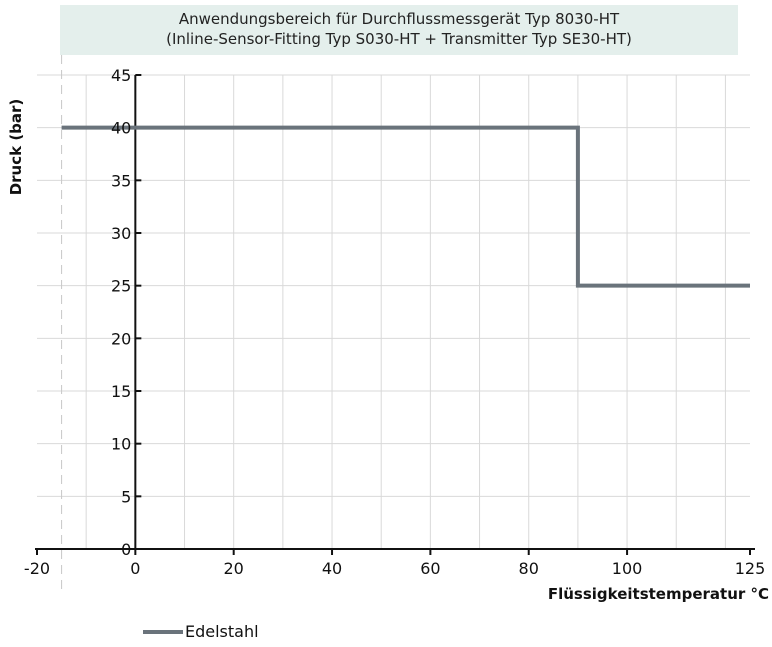  What do you see at coordinates (121, 233) in the screenshot?
I see `y-tick-label: 30` at bounding box center [121, 233].